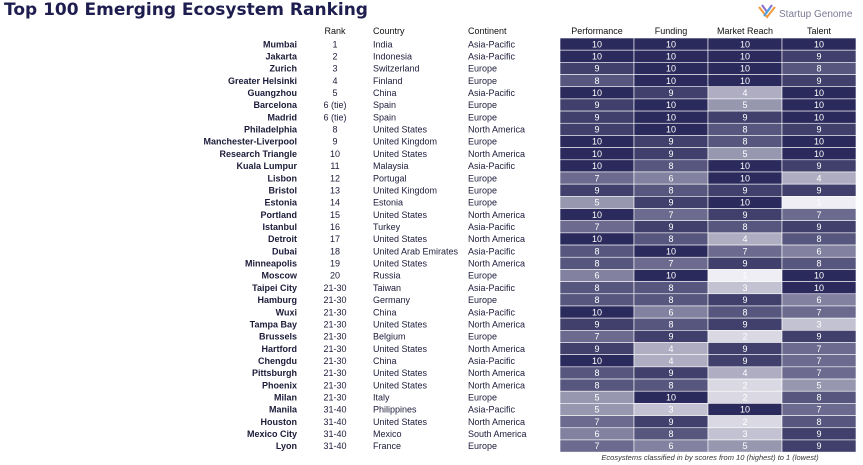  Describe the element at coordinates (250, 142) in the screenshot. I see `ecosystem-label: Manchester-Liverpool` at that location.